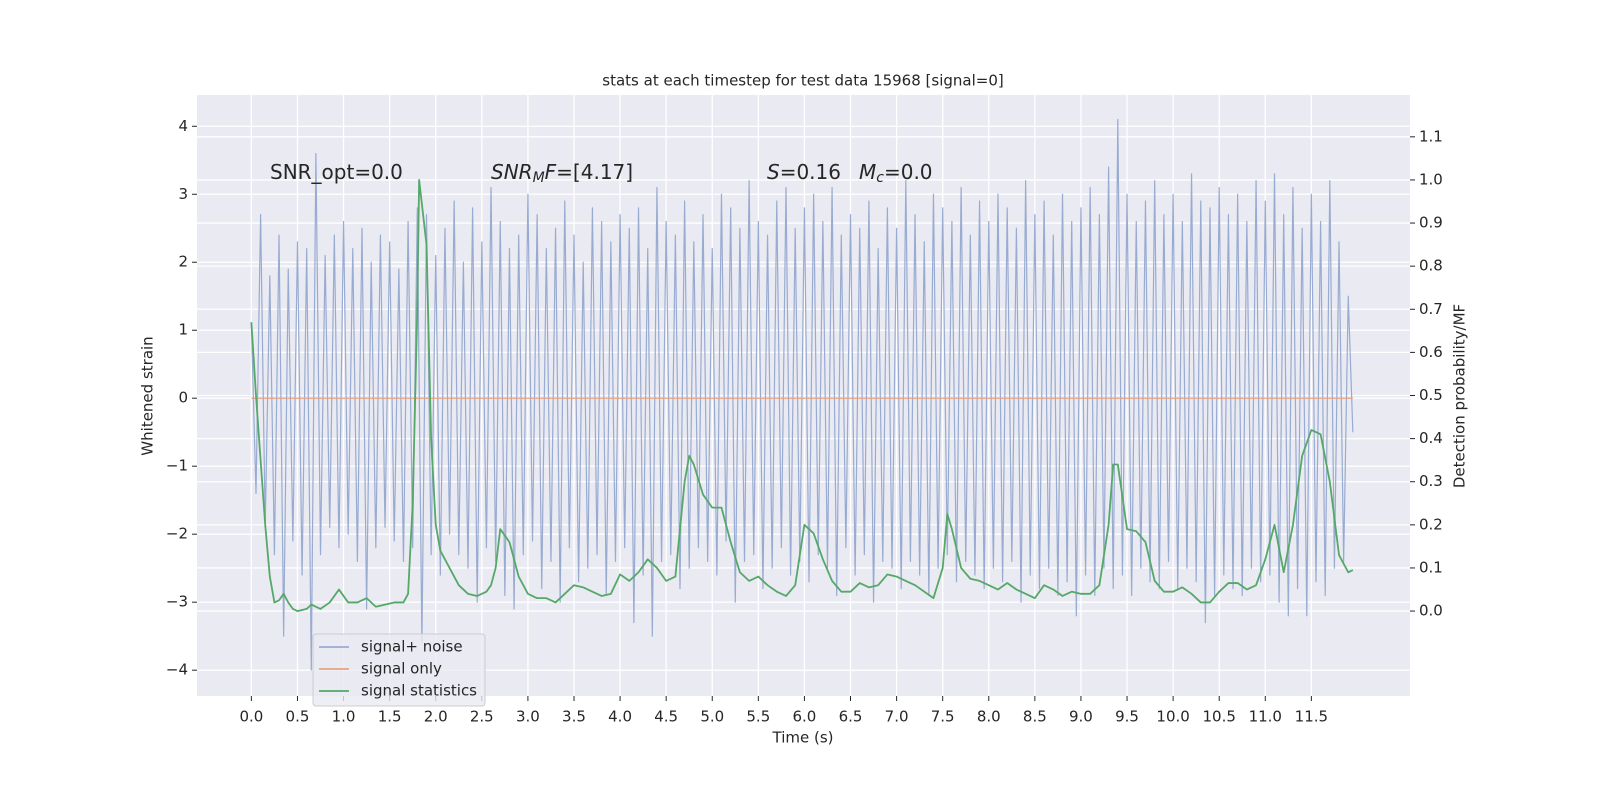 This screenshot has width=1600, height=800. I want to click on x-tick-label: 0.0, so click(251, 717).